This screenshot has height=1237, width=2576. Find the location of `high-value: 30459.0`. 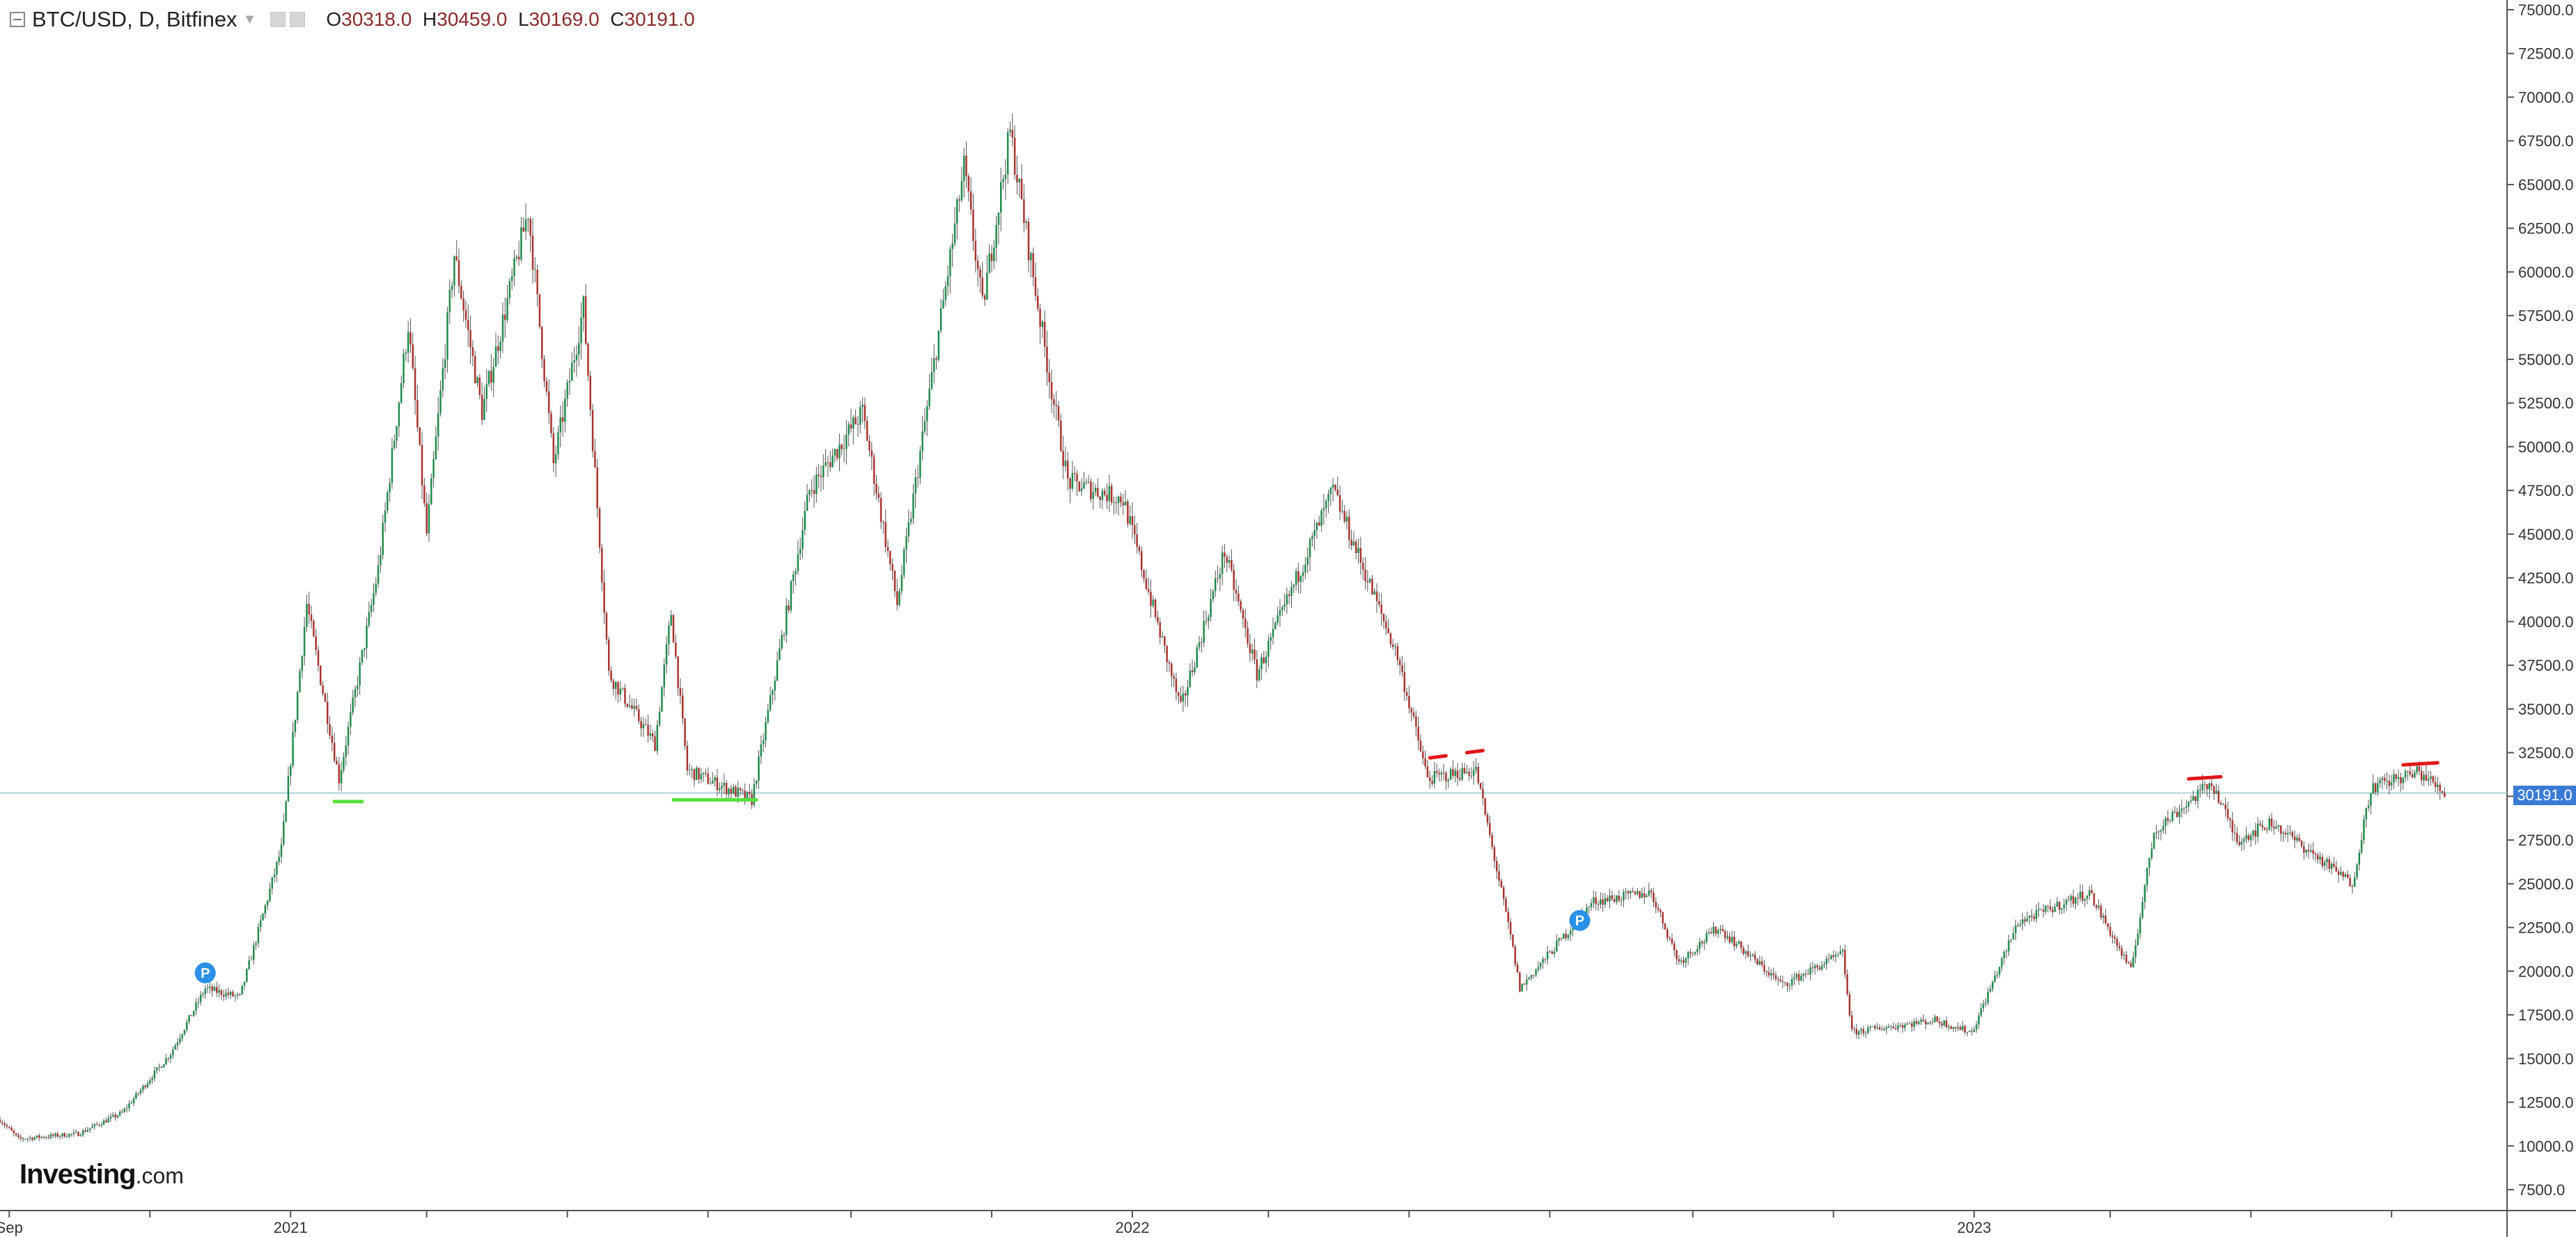

high-value: 30459.0 is located at coordinates (473, 19).